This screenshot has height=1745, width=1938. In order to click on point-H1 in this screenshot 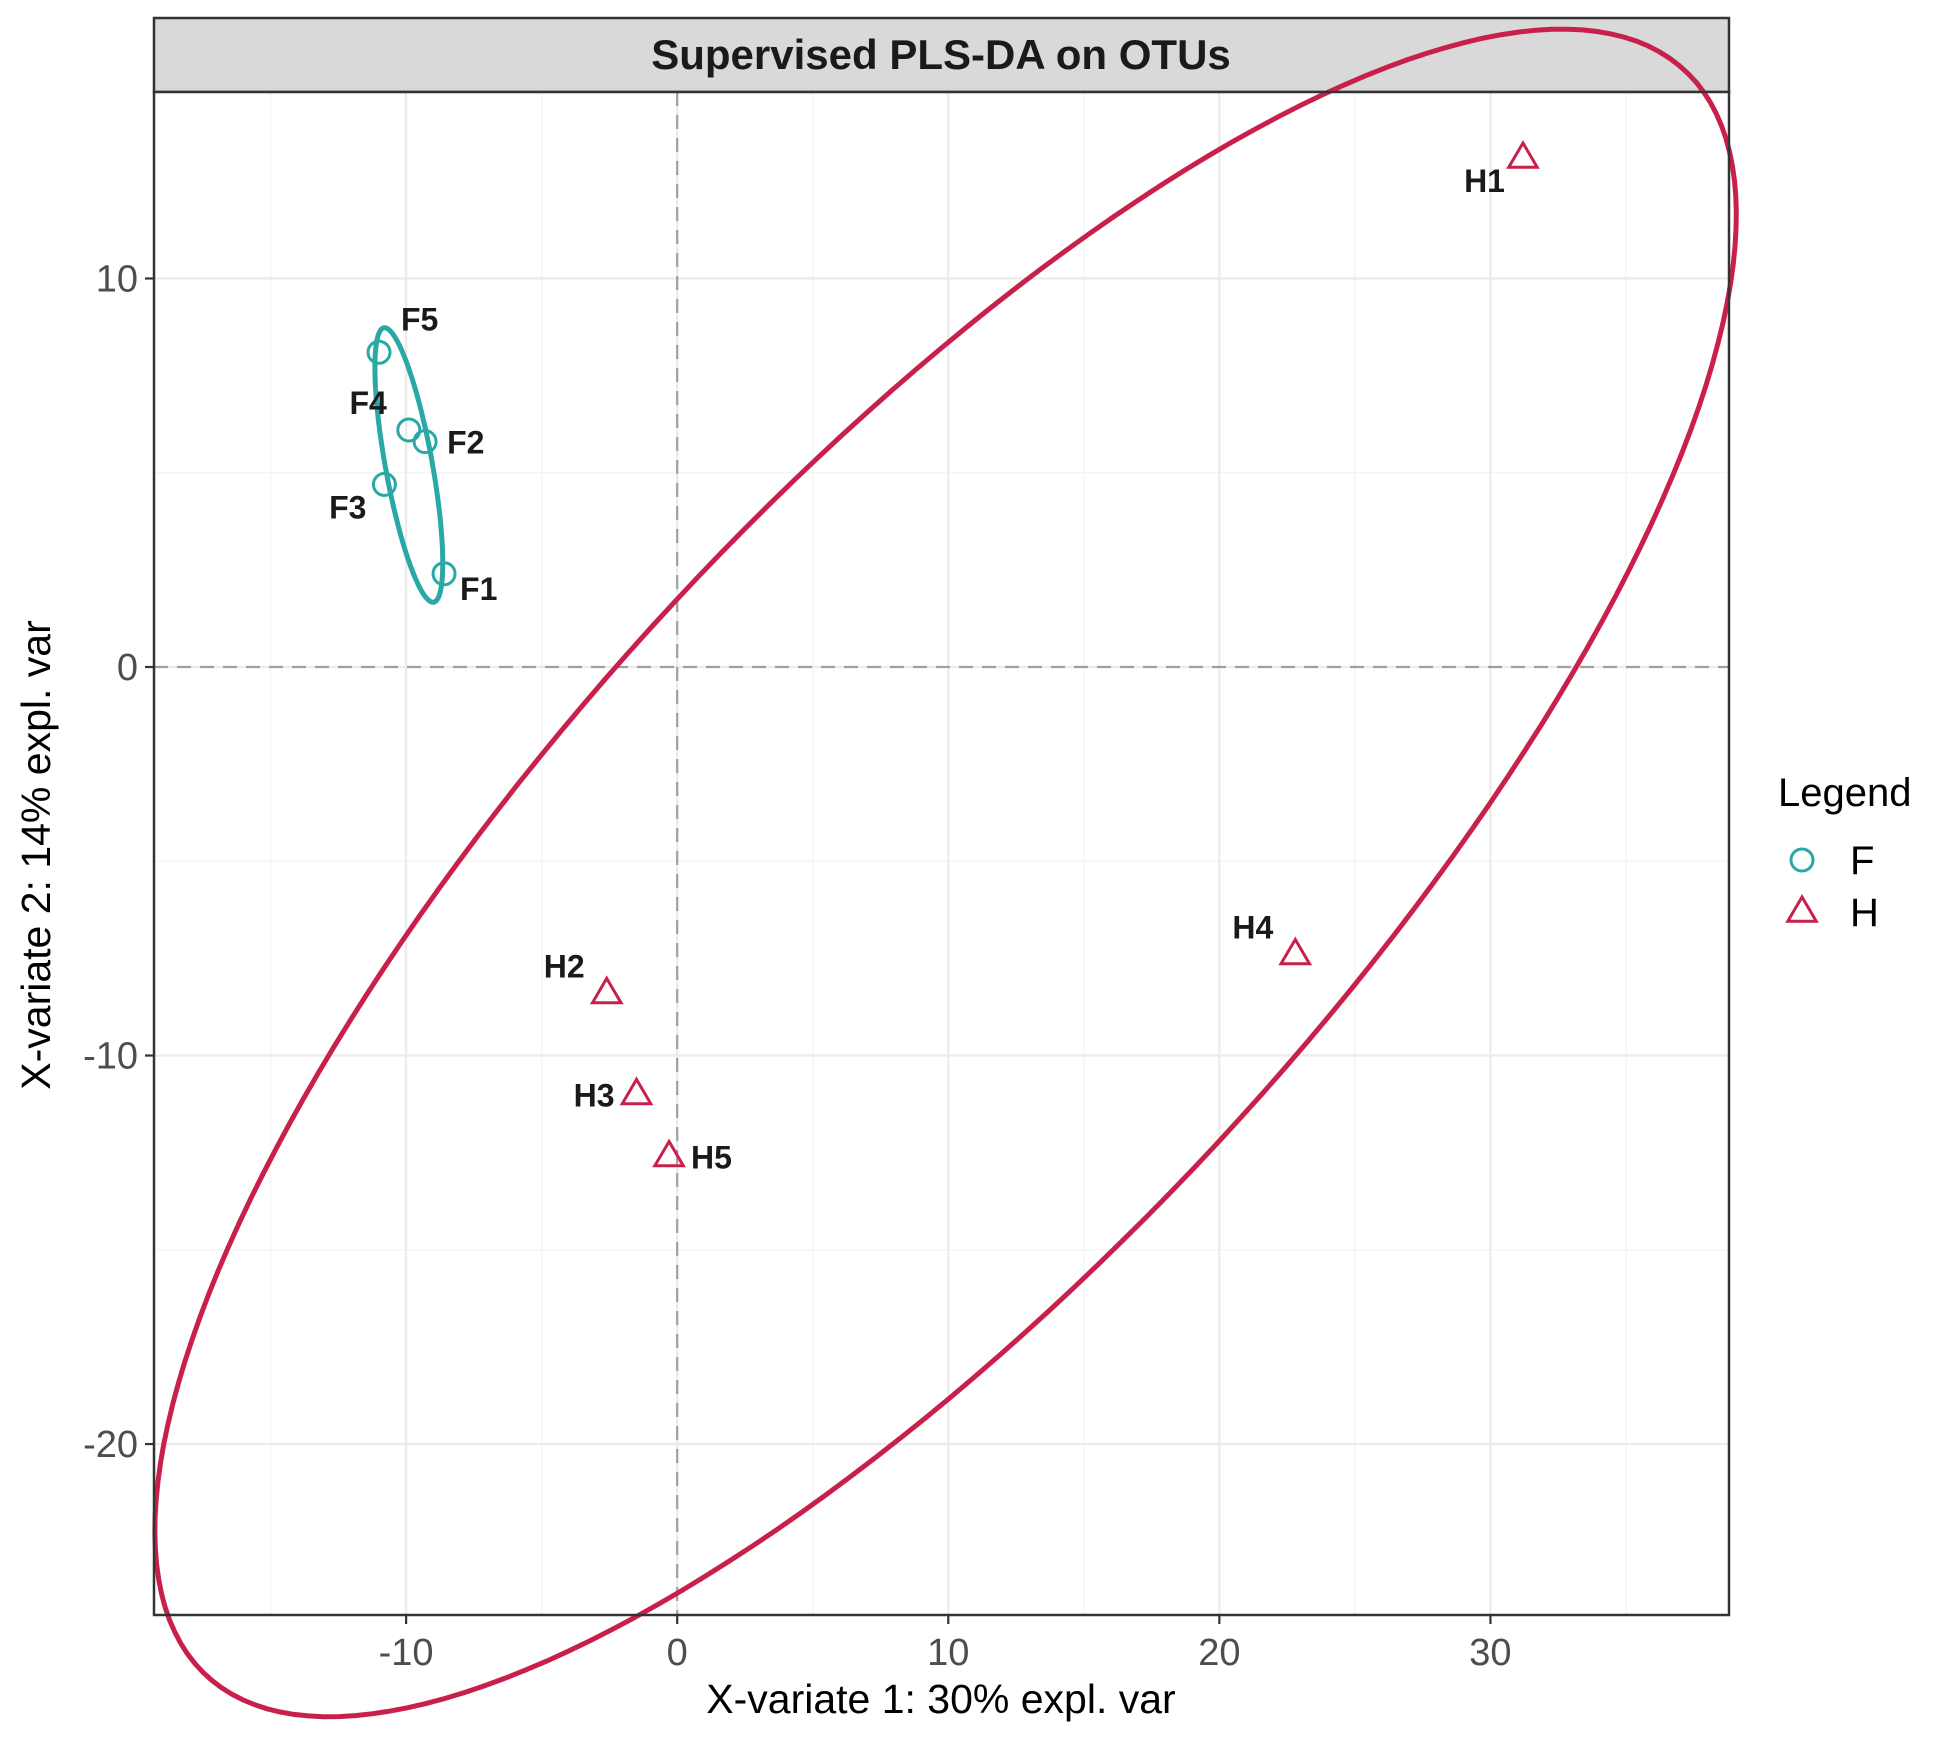, I will do `click(1523, 154)`.